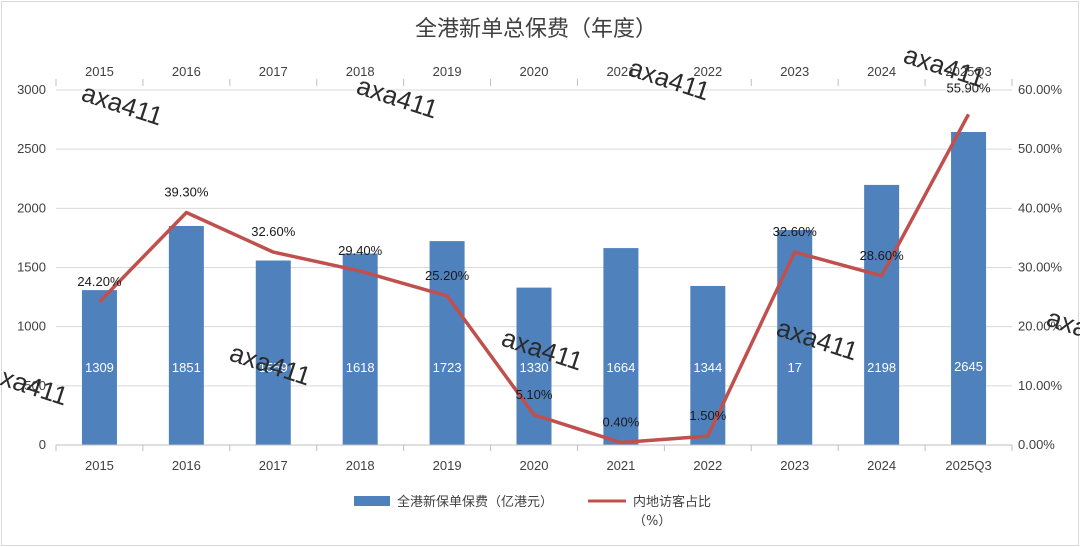  Describe the element at coordinates (35, 385) in the screenshot. I see `y-left-tick-label: 500` at that location.